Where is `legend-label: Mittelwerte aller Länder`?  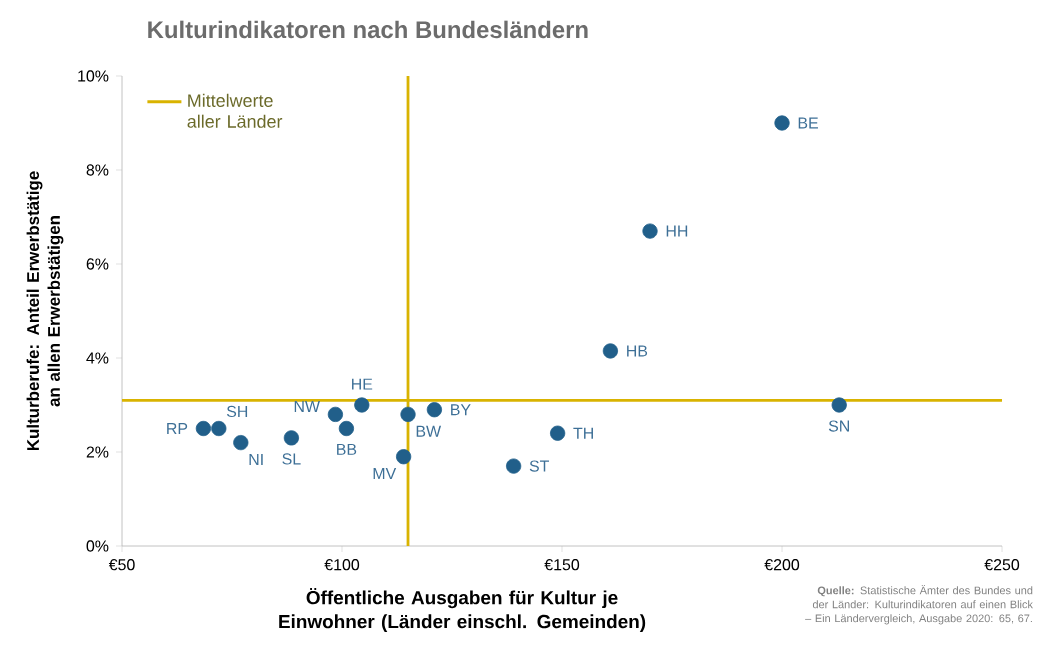
legend-label: Mittelwerte aller Länder is located at coordinates (235, 110).